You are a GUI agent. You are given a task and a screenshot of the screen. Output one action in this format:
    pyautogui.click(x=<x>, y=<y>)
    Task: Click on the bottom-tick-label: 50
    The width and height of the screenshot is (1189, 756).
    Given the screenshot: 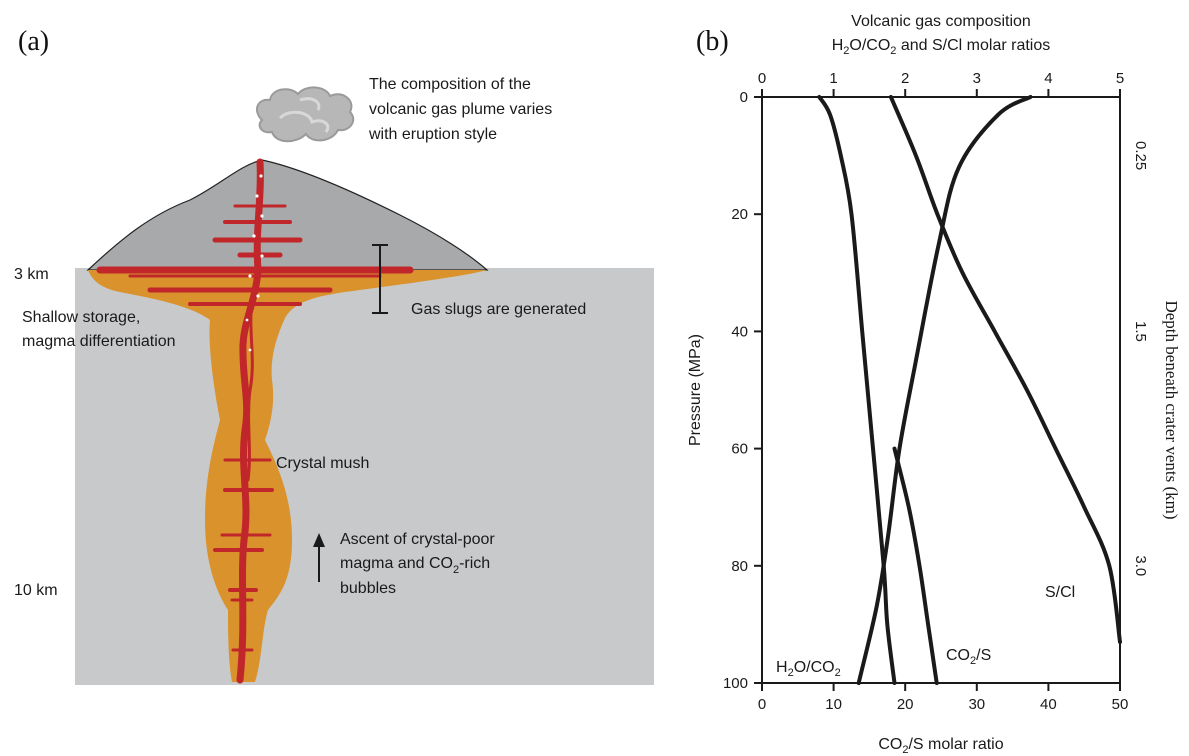 What is the action you would take?
    pyautogui.click(x=1120, y=704)
    